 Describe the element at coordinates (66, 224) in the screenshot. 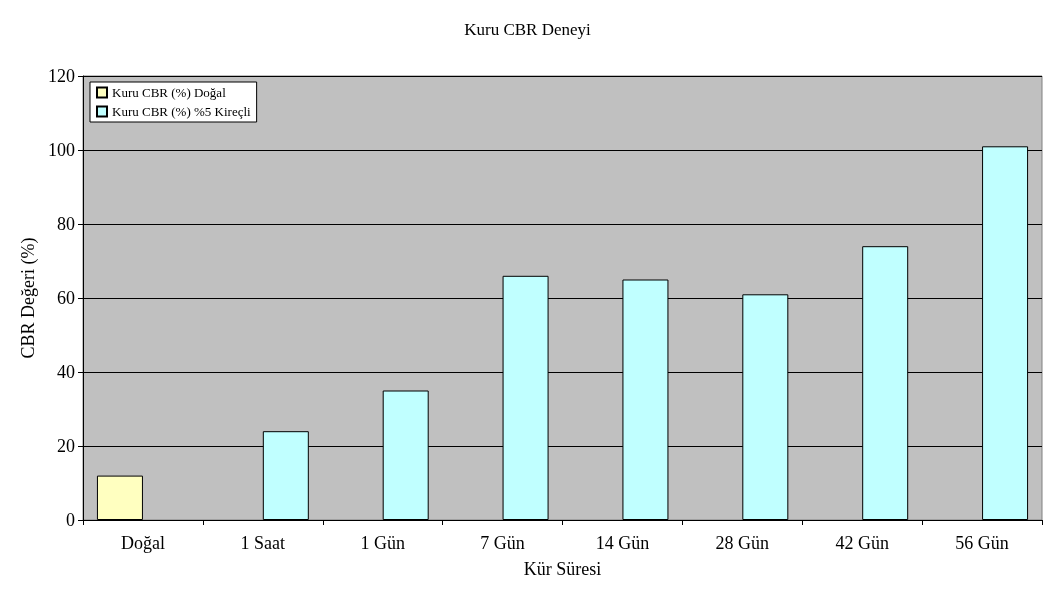

I see `y-tick-label: 80` at that location.